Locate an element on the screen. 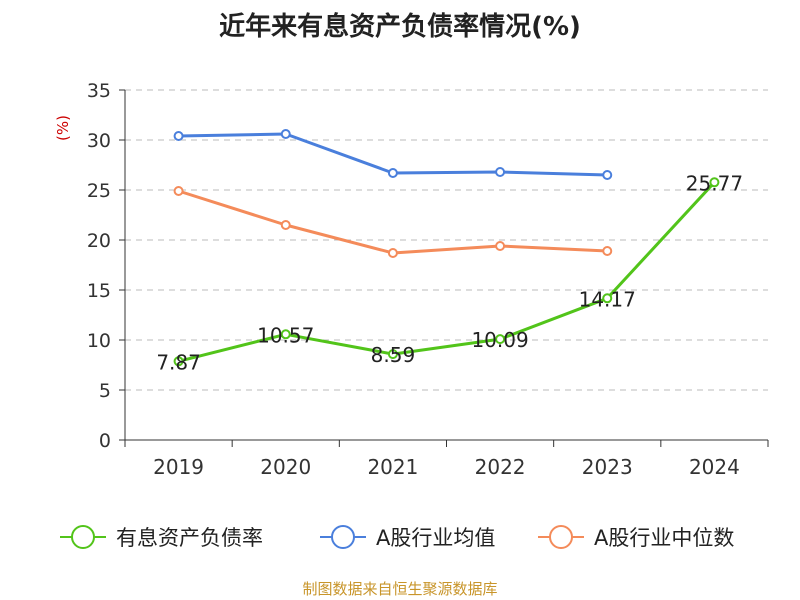 Image resolution: width=800 pixels, height=600 pixels. data-label: 7.87 is located at coordinates (178, 362).